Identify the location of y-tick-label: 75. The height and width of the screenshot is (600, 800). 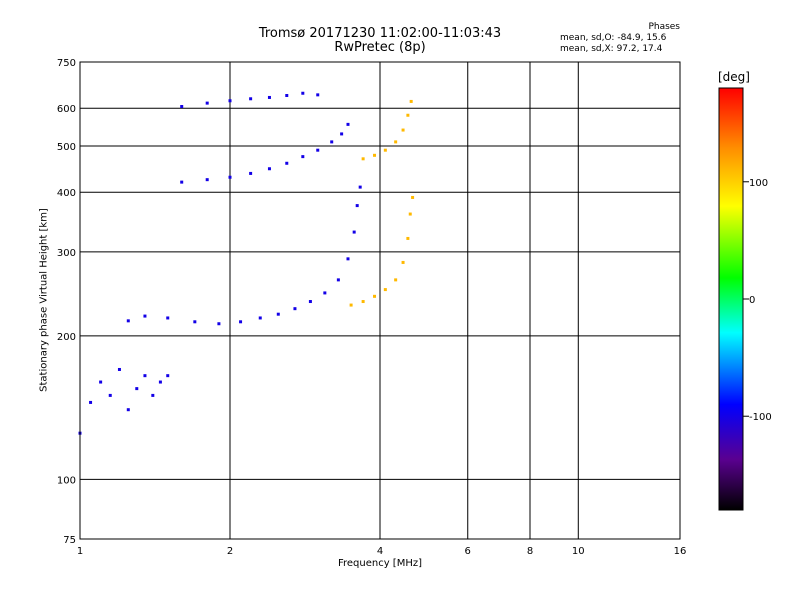
(69, 540).